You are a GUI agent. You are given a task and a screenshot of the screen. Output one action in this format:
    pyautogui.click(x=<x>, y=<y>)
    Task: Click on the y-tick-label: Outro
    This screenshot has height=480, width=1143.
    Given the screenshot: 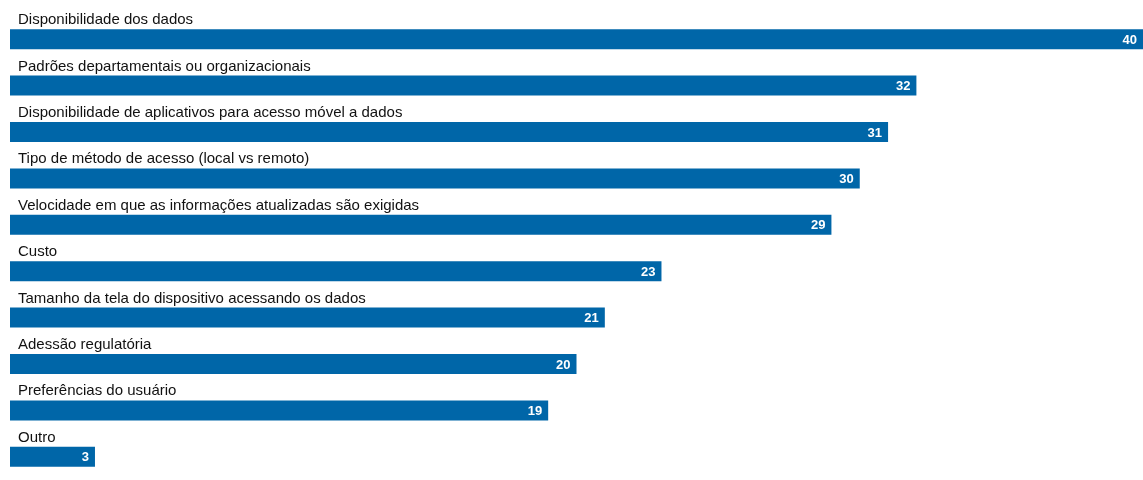 What is the action you would take?
    pyautogui.click(x=37, y=436)
    